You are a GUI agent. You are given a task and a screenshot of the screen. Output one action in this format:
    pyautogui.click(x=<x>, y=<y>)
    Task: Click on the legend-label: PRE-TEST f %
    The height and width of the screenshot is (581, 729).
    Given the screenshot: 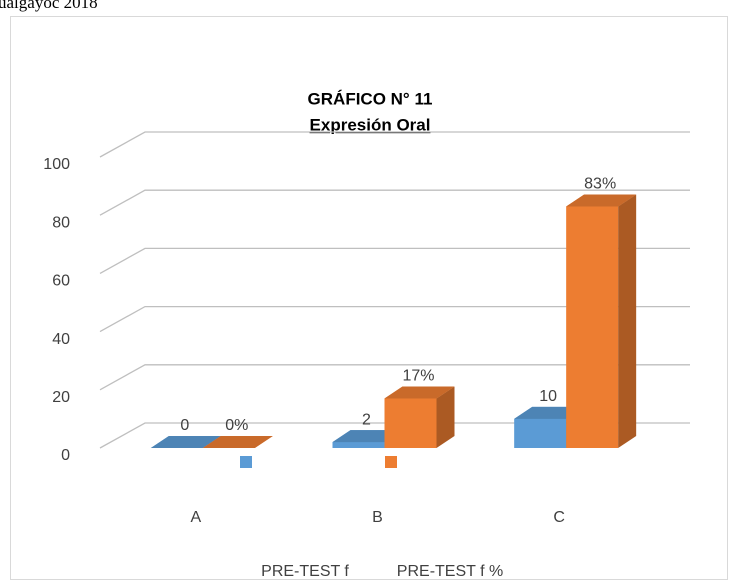 What is the action you would take?
    pyautogui.click(x=450, y=571)
    